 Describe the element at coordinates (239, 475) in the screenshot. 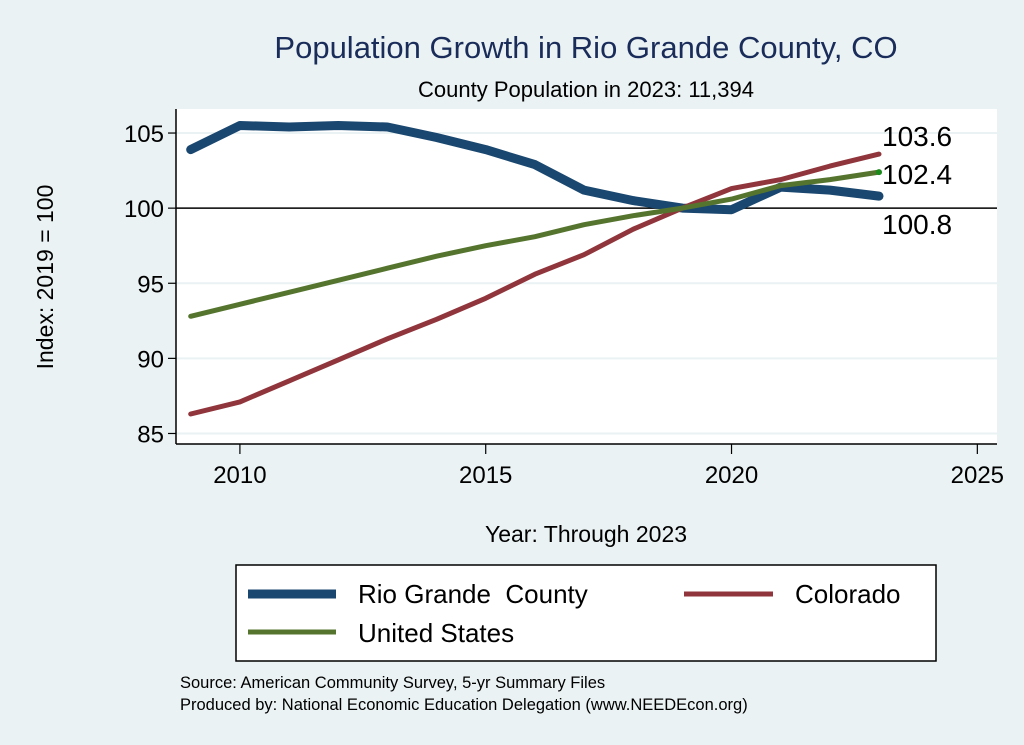

I see `x-tick-label: 2010` at that location.